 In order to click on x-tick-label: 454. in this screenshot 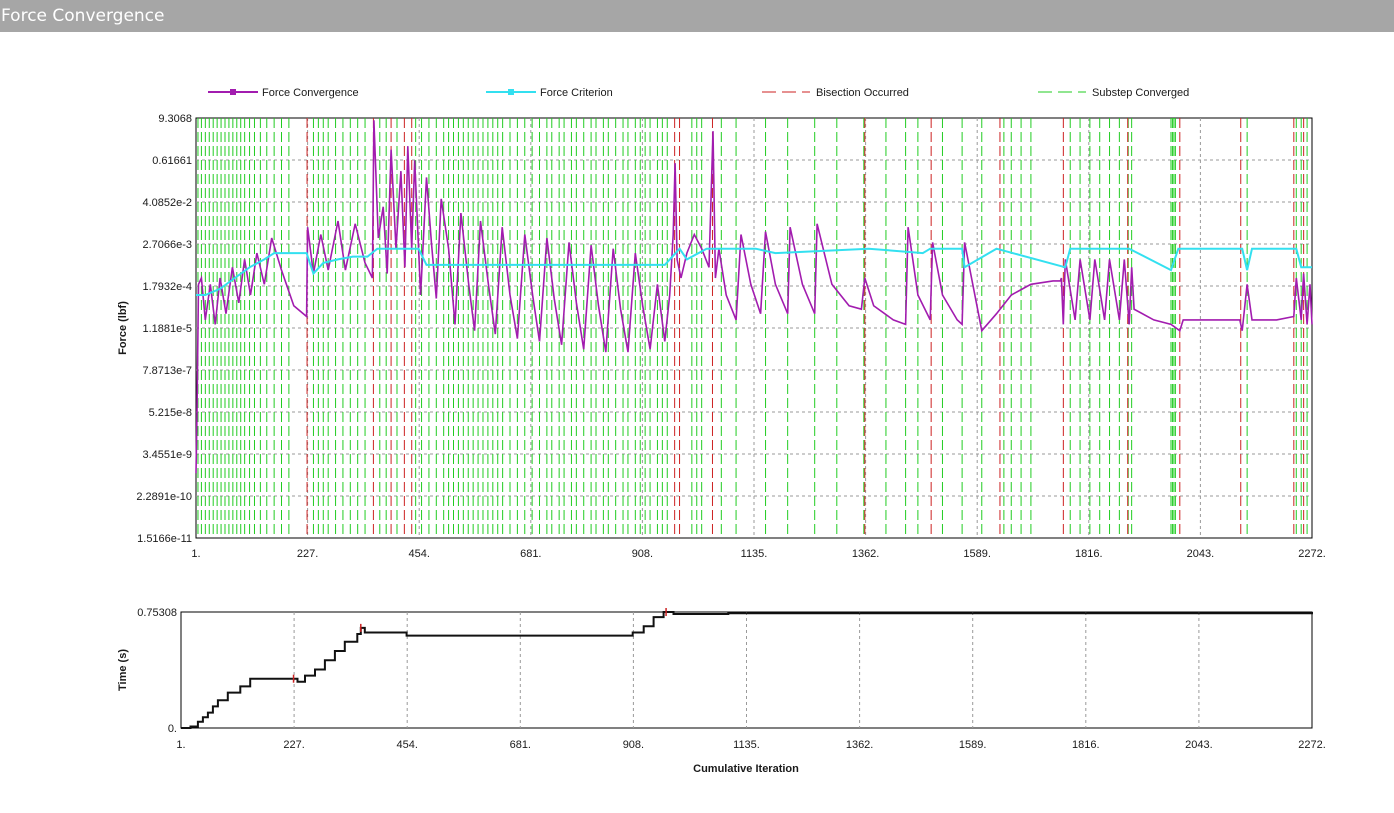, I will do `click(418, 554)`.